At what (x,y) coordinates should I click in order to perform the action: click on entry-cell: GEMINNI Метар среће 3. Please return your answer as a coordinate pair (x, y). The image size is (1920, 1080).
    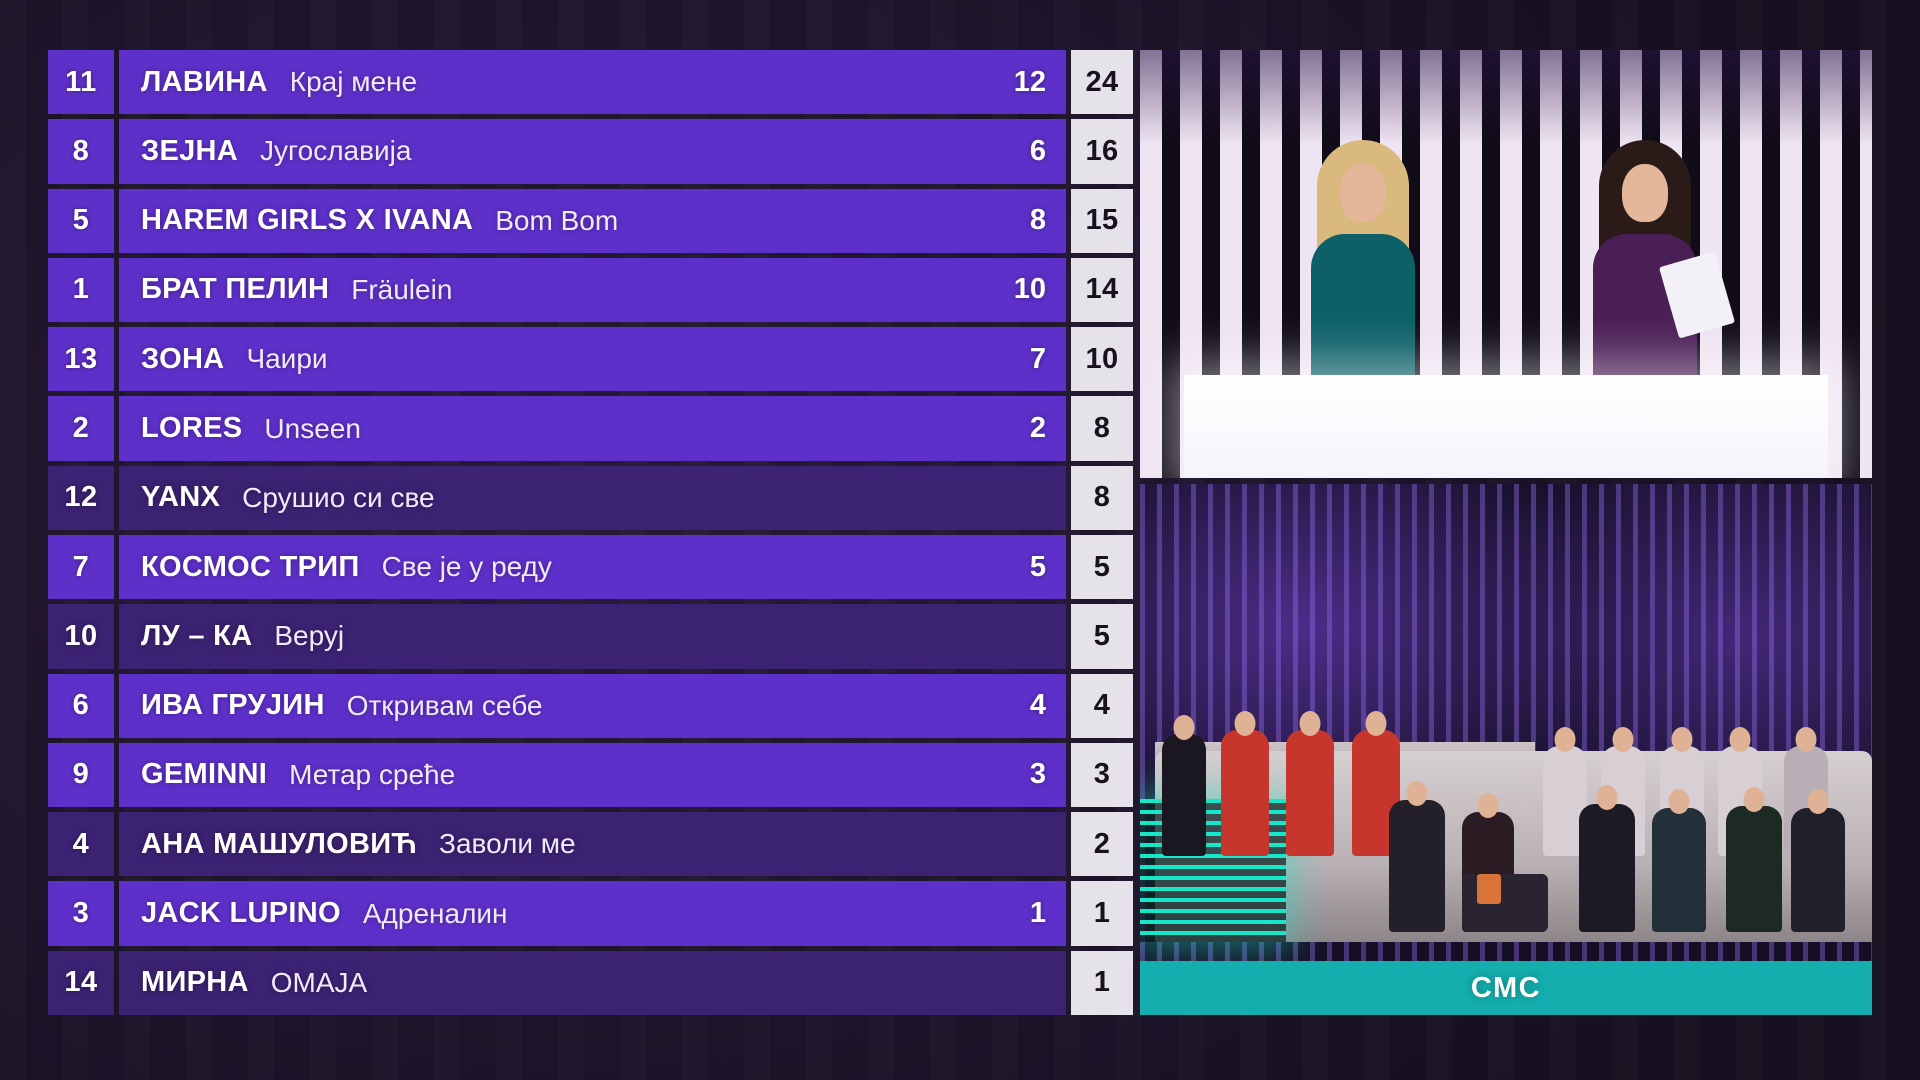
    Looking at the image, I should click on (592, 775).